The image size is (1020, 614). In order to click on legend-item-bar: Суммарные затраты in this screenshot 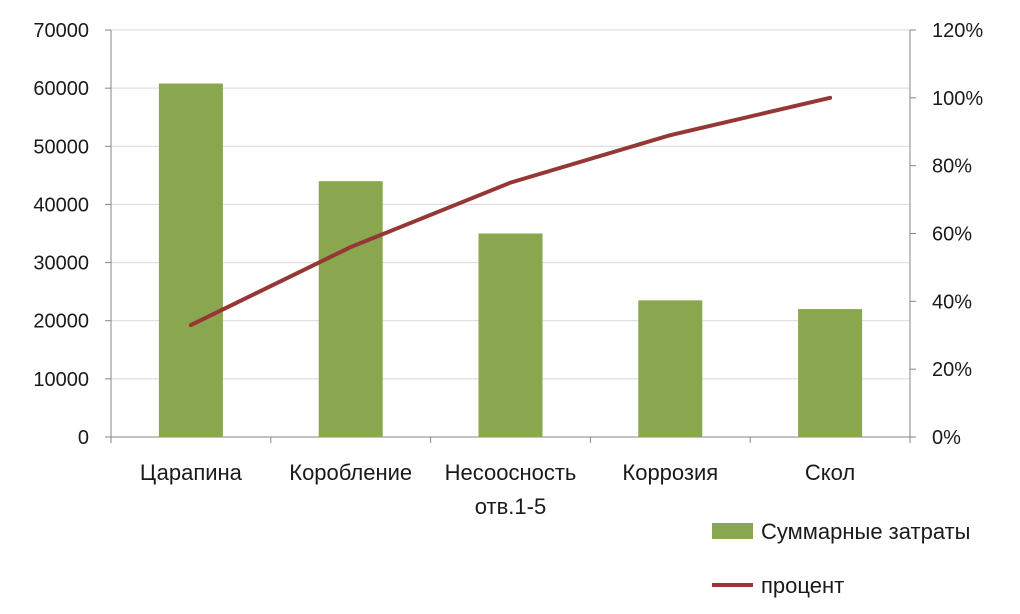, I will do `click(841, 531)`.